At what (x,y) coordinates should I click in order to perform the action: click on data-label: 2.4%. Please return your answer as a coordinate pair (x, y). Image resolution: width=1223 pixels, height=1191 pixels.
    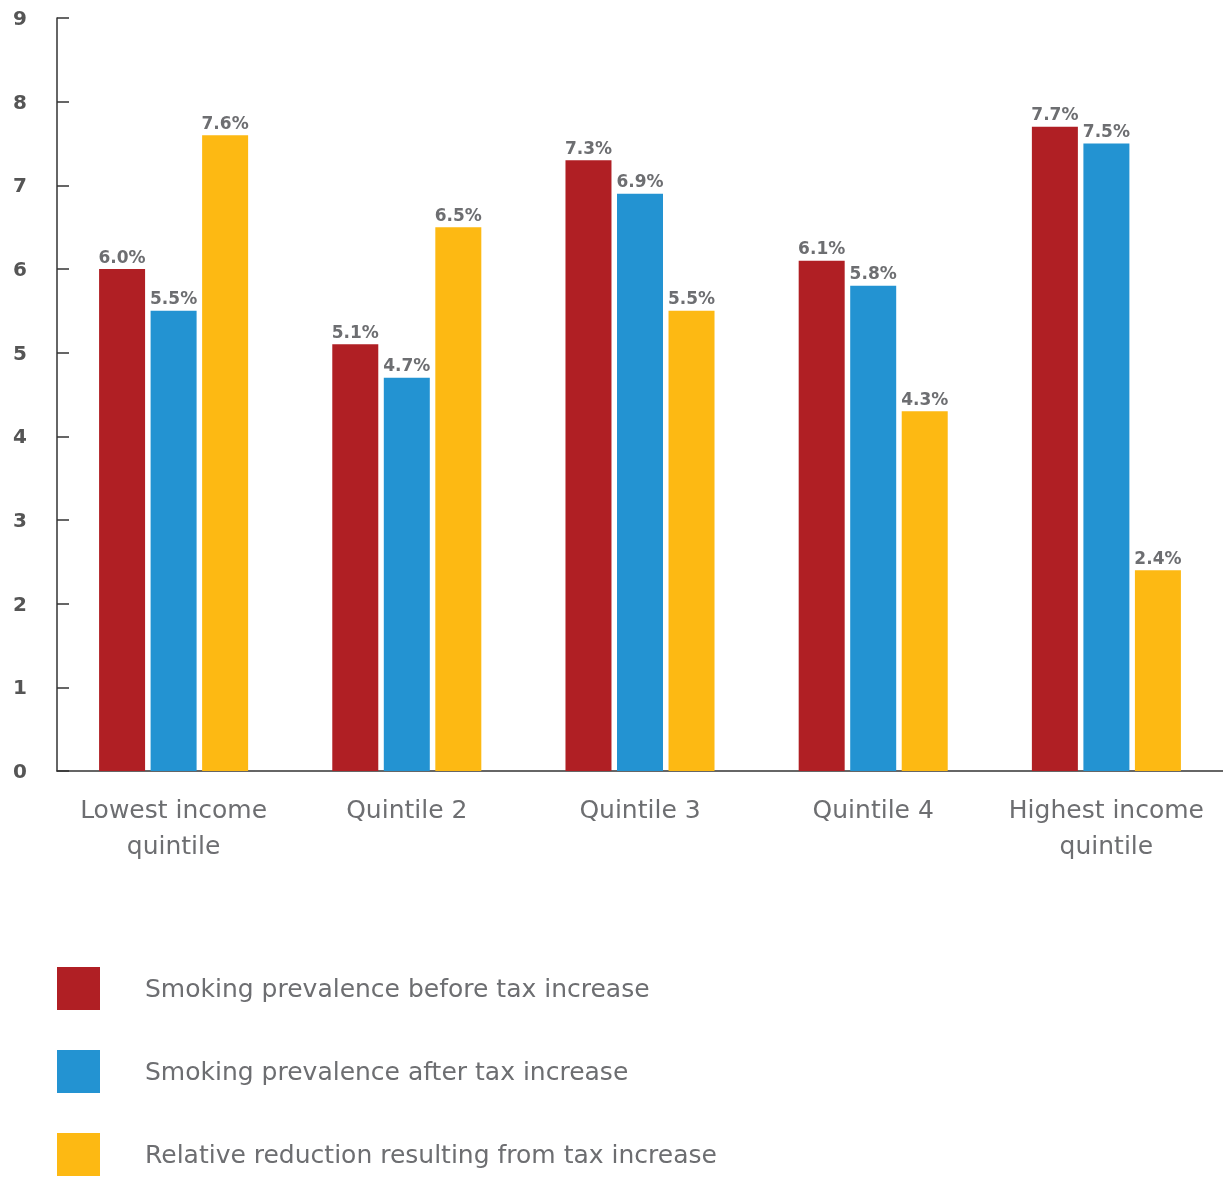
    Looking at the image, I should click on (1158, 557).